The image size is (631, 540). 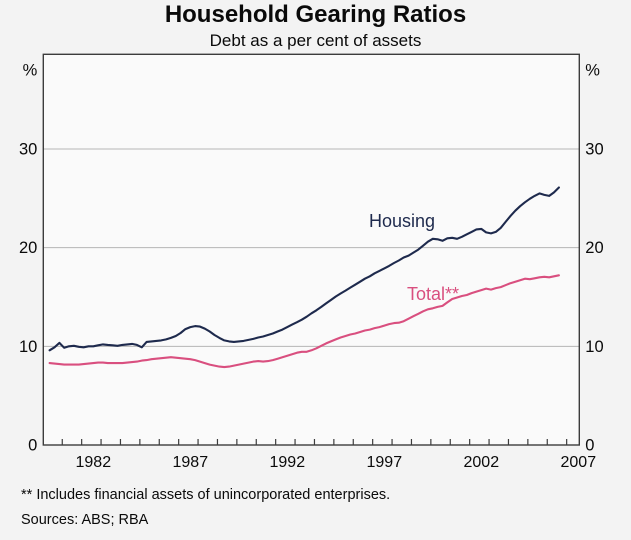 What do you see at coordinates (191, 462) in the screenshot?
I see `x-axis-label: 1987` at bounding box center [191, 462].